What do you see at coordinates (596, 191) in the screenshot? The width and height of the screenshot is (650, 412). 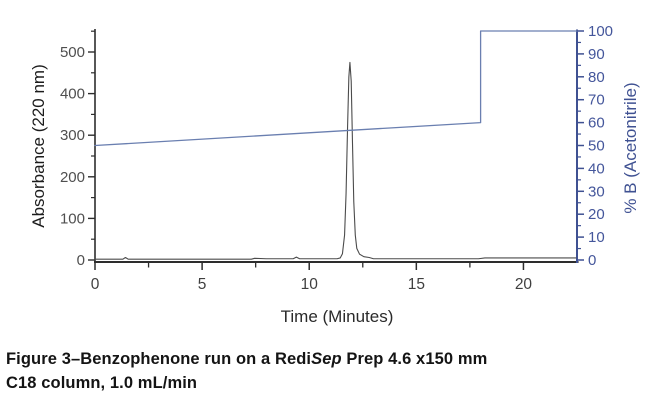 I see `y-right-tick-label: 30` at bounding box center [596, 191].